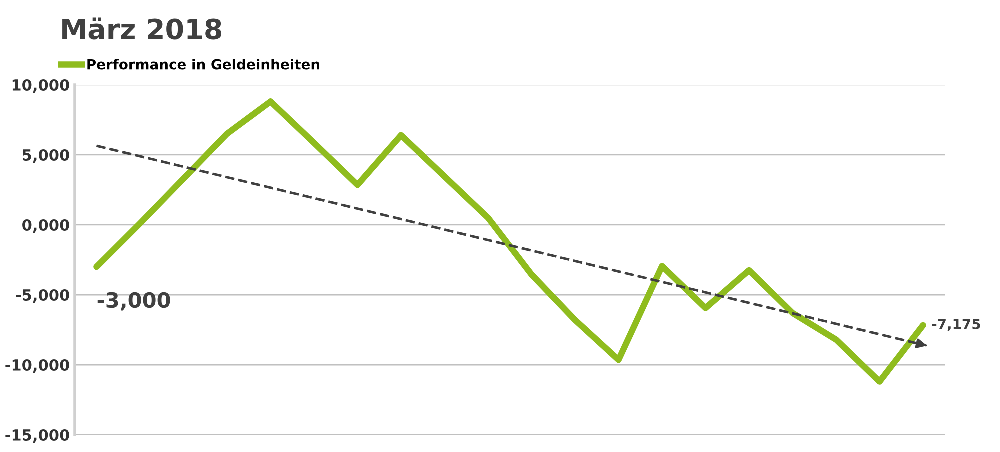 Image resolution: width=1000 pixels, height=452 pixels. What do you see at coordinates (46, 156) in the screenshot?
I see `y-tick-label: 5,000` at bounding box center [46, 156].